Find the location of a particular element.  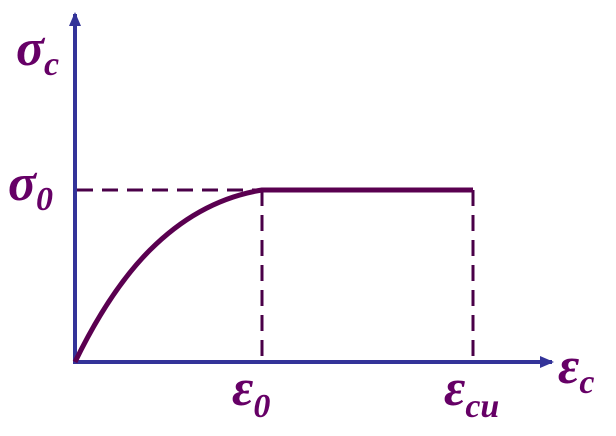

ultimate-strain-label: εcu is located at coordinates (471, 392).